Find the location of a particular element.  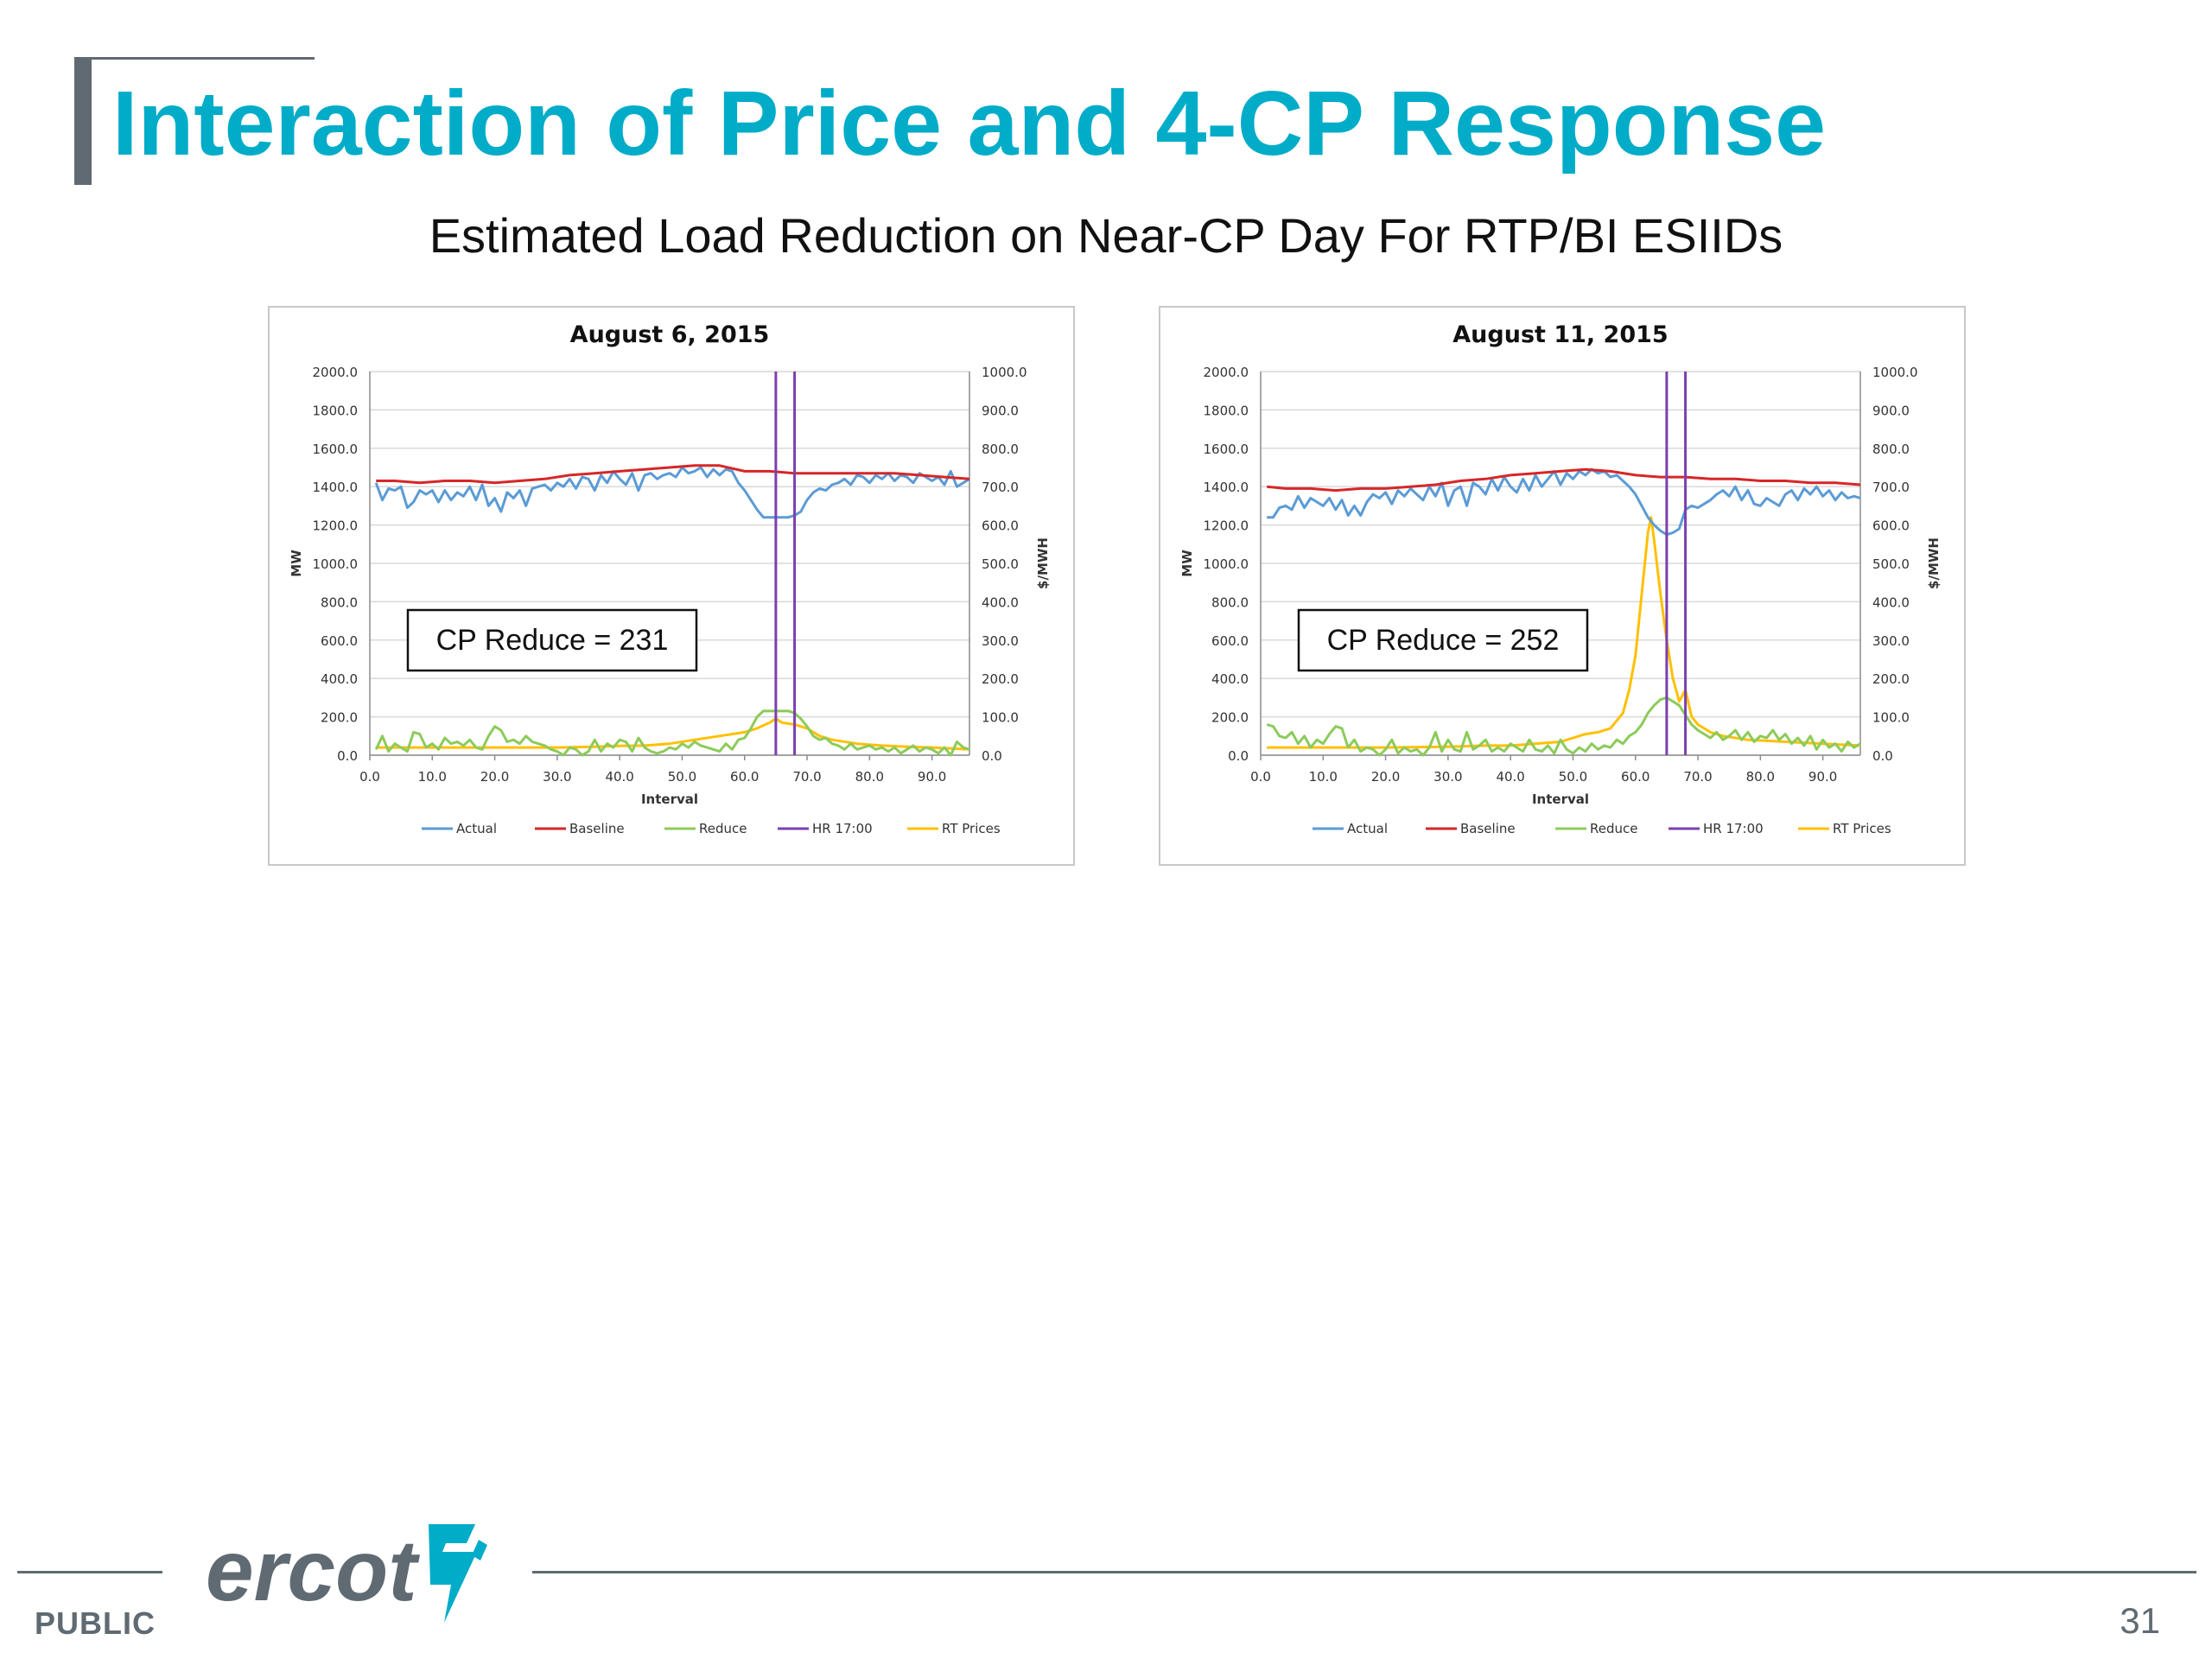

x-tick-label: 70.0 is located at coordinates (1697, 777).